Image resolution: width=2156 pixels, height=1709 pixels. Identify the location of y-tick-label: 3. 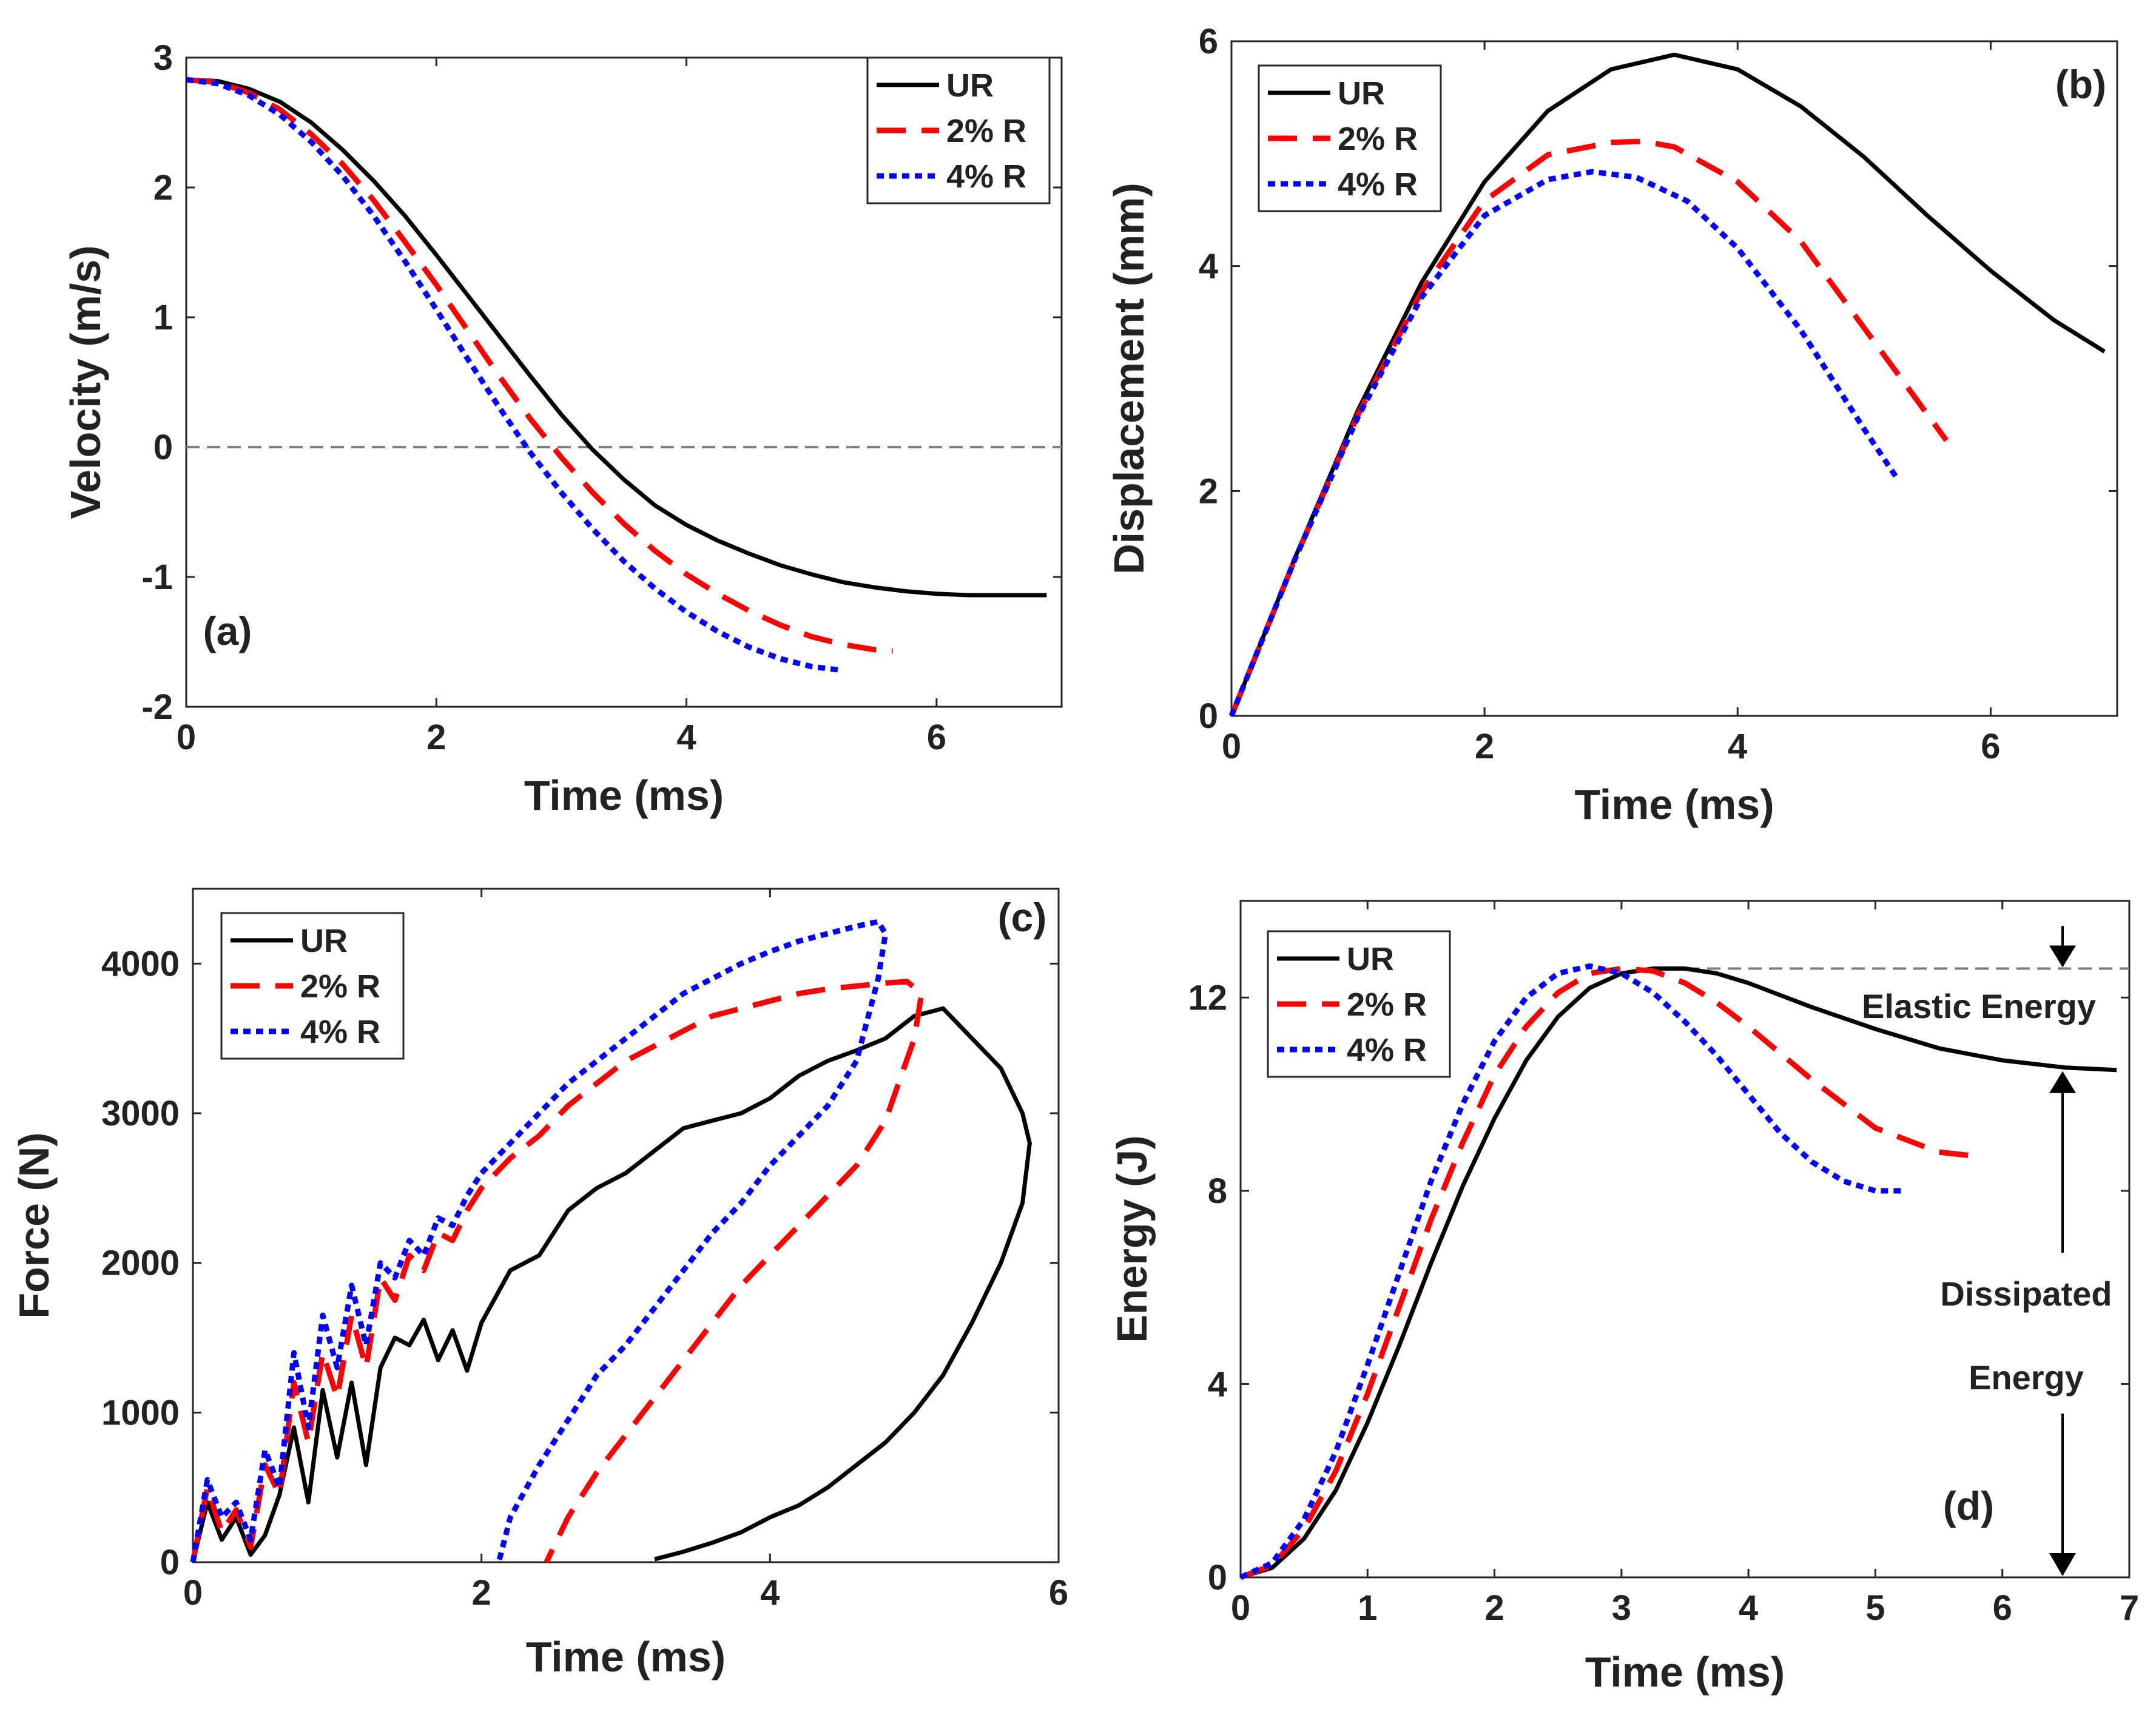
(163, 58).